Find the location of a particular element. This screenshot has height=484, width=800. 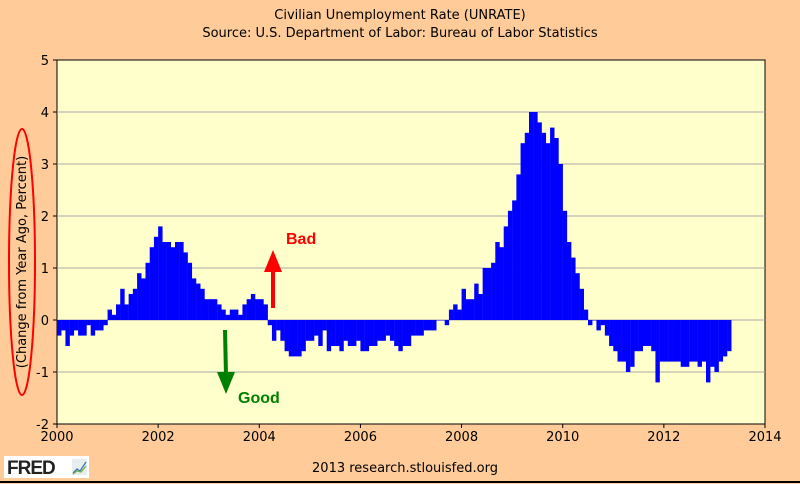

x-tick-label: 2012 is located at coordinates (663, 437).